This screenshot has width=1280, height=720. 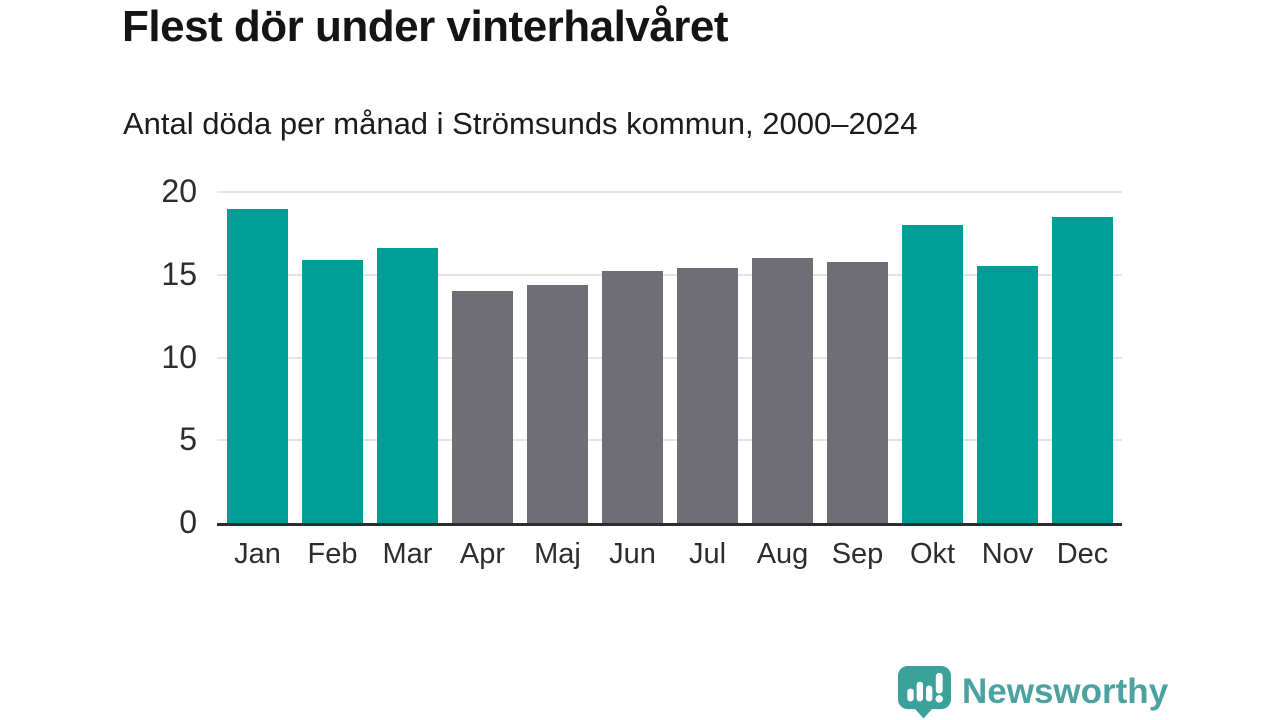 I want to click on x-axis-label-aug: Aug, so click(x=782, y=554).